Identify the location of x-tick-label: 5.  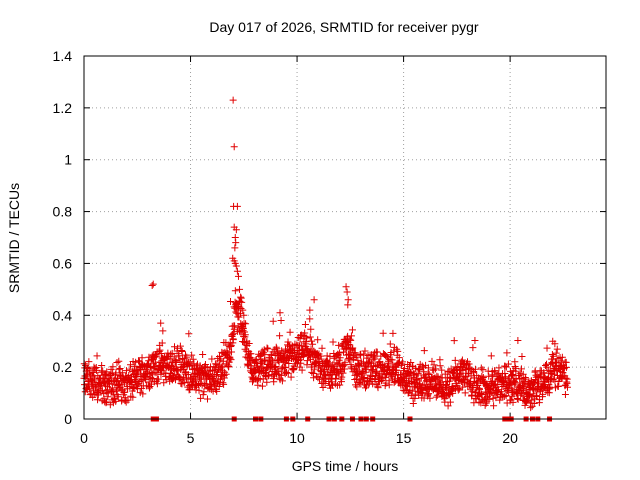
(191, 438).